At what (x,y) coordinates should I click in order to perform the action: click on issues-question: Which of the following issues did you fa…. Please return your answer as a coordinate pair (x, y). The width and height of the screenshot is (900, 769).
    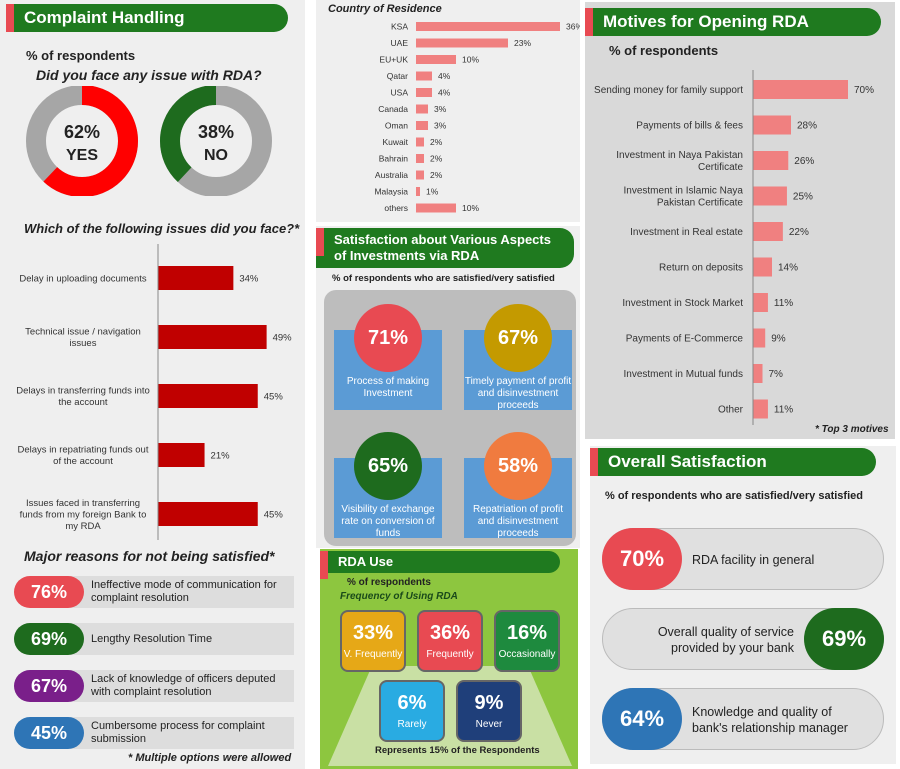
    Looking at the image, I should click on (162, 228).